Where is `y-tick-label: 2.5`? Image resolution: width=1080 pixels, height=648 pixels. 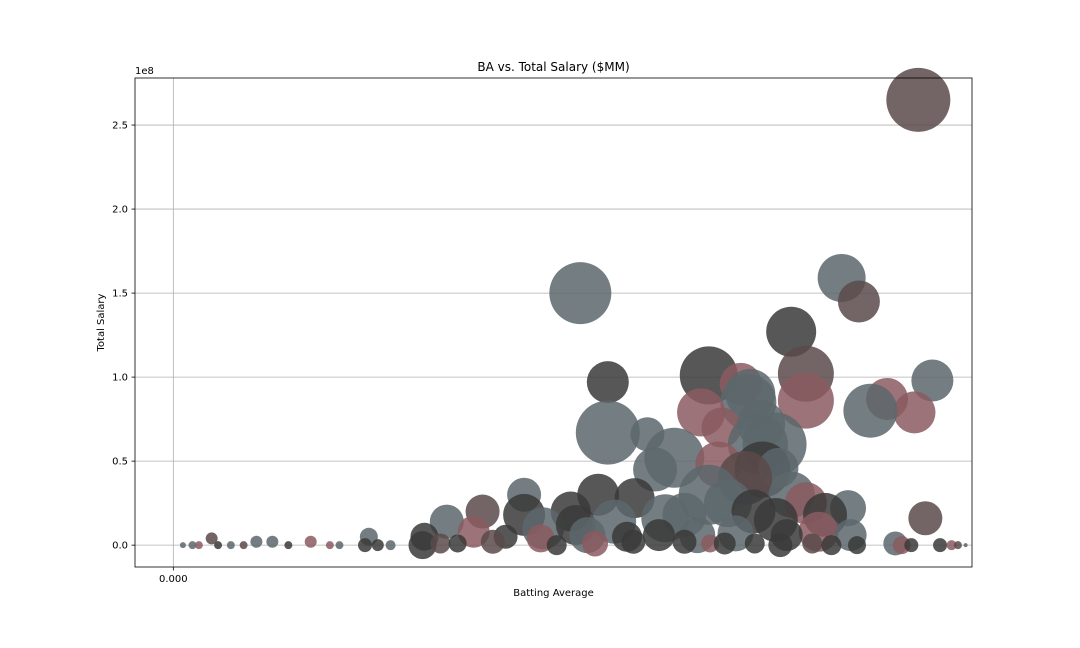 y-tick-label: 2.5 is located at coordinates (120, 126).